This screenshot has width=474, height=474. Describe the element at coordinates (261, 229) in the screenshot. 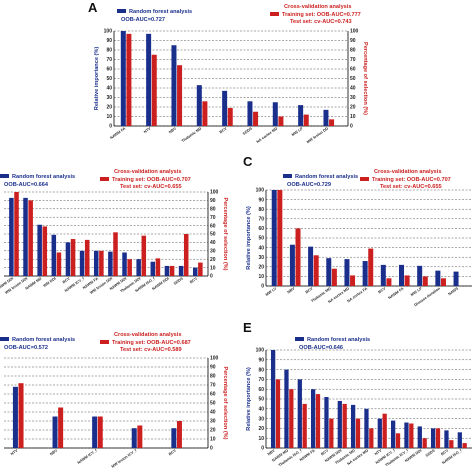

I see `y-tick-left: 60` at that location.